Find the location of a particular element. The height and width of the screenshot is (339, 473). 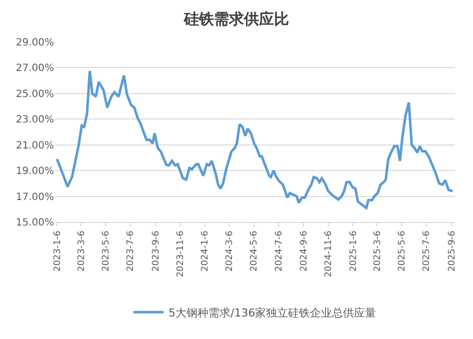

legend-label: 5大钢种需求/136家独立硅铁企业总供应量 is located at coordinates (272, 313).